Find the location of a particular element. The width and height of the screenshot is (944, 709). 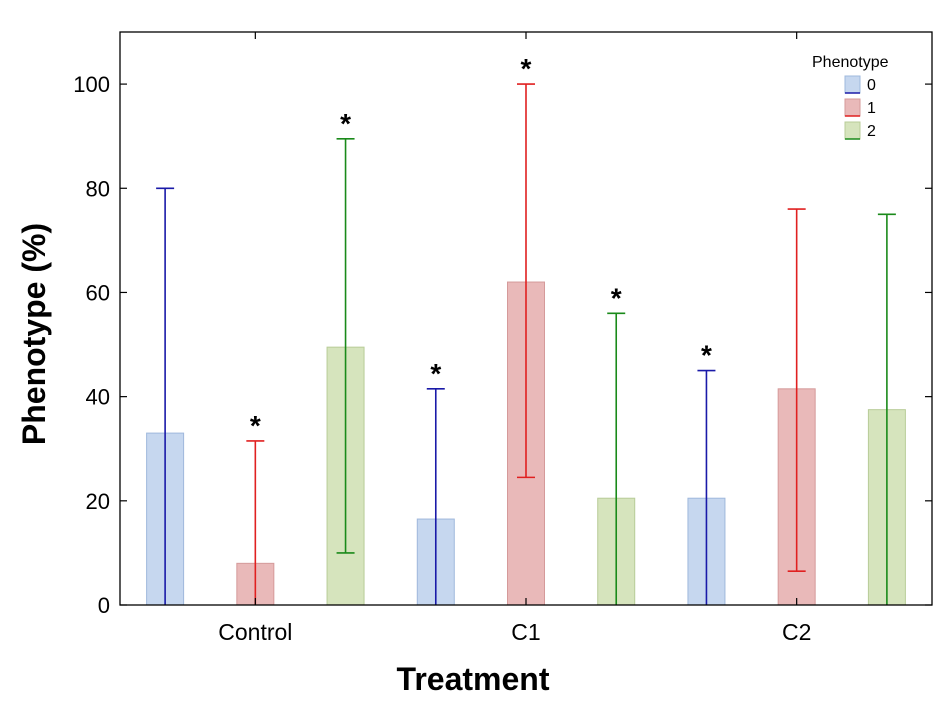

x-axis-title: Treatment is located at coordinates (473, 679).